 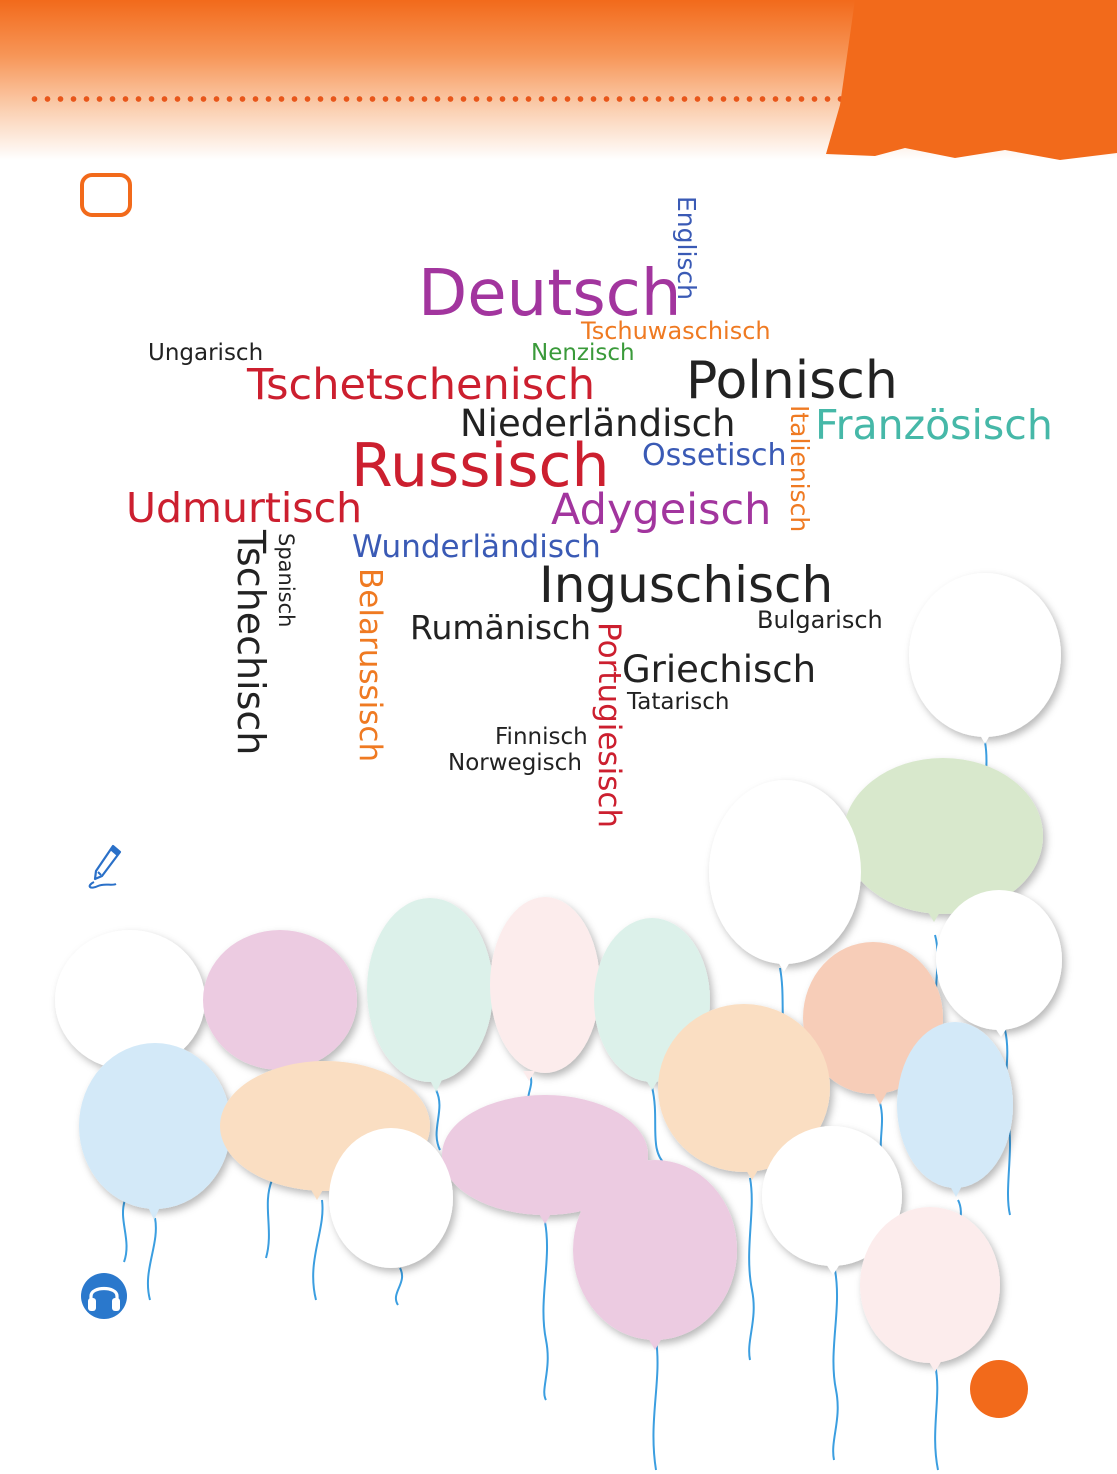 What do you see at coordinates (480, 466) in the screenshot?
I see `word-russisch: Russisch` at bounding box center [480, 466].